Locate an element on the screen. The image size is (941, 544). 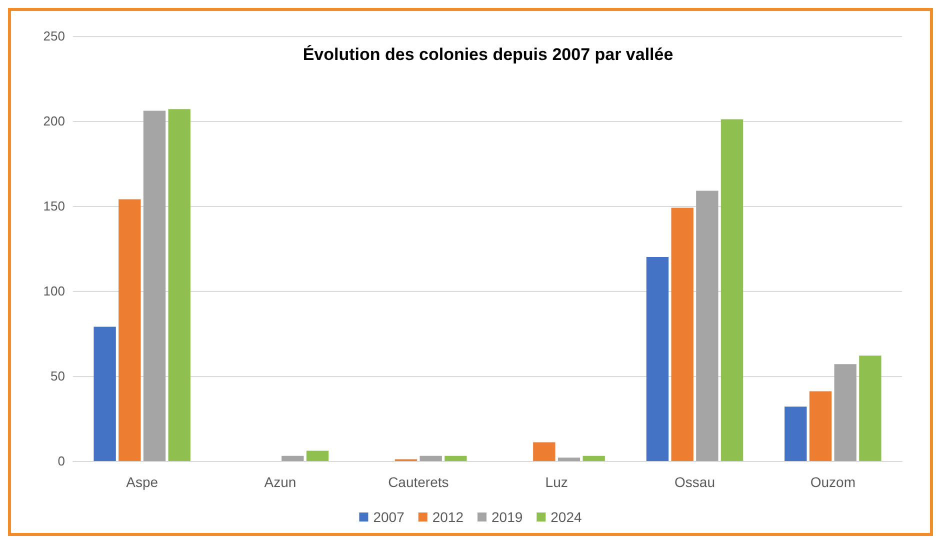
legend-label: 2007 is located at coordinates (389, 517).